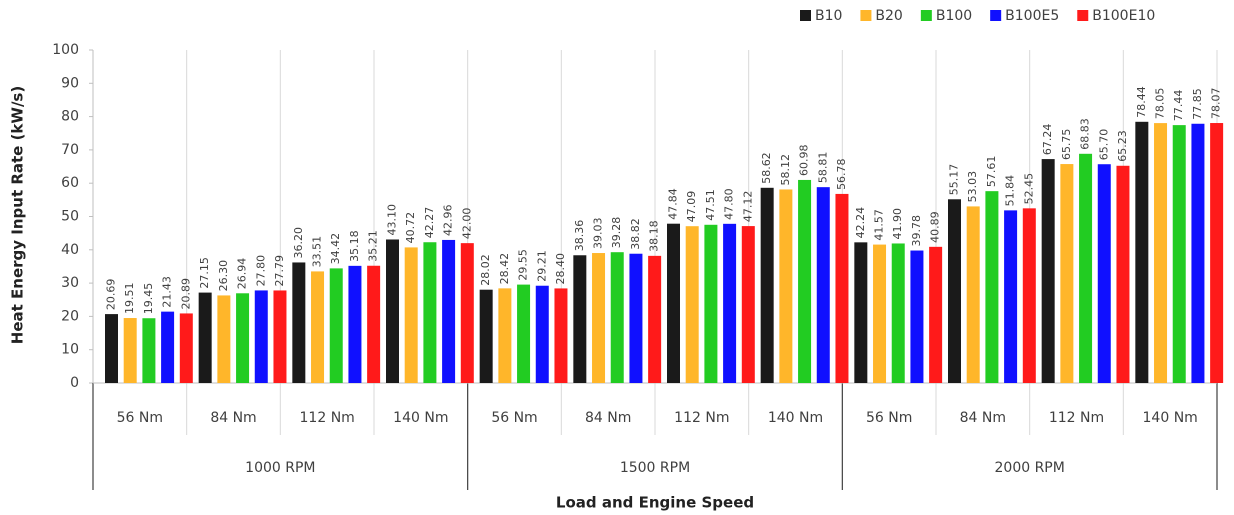  What do you see at coordinates (1103, 145) in the screenshot?
I see `value-label: 65.70` at bounding box center [1103, 145].